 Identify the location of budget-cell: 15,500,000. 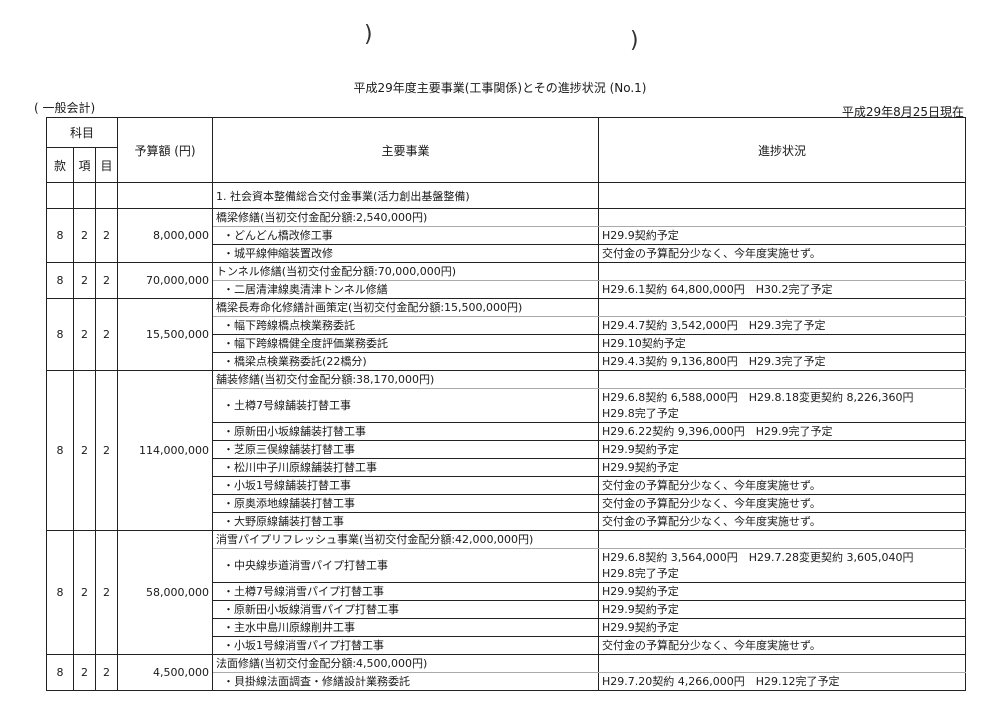
(165, 334).